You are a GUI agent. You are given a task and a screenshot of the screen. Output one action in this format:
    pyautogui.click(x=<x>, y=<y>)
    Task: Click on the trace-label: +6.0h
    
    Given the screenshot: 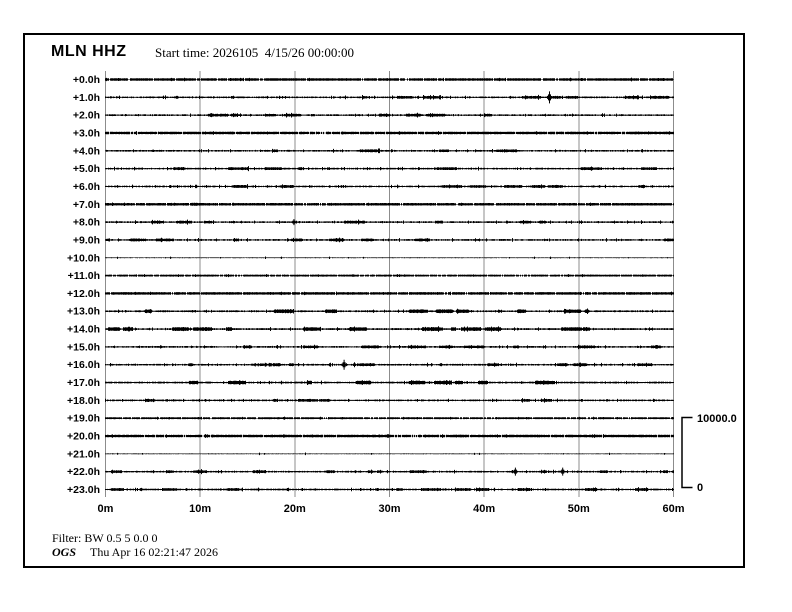 What is the action you would take?
    pyautogui.click(x=86, y=187)
    